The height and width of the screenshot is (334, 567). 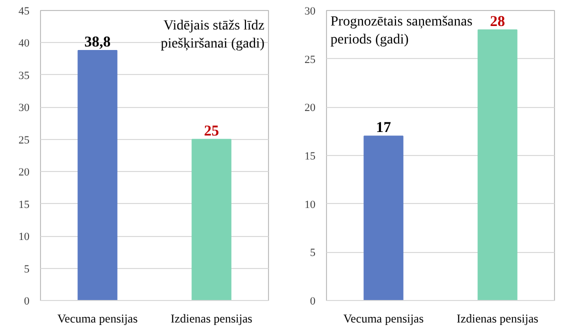 What do you see at coordinates (24, 12) in the screenshot?
I see `y-tick-label: 45` at bounding box center [24, 12].